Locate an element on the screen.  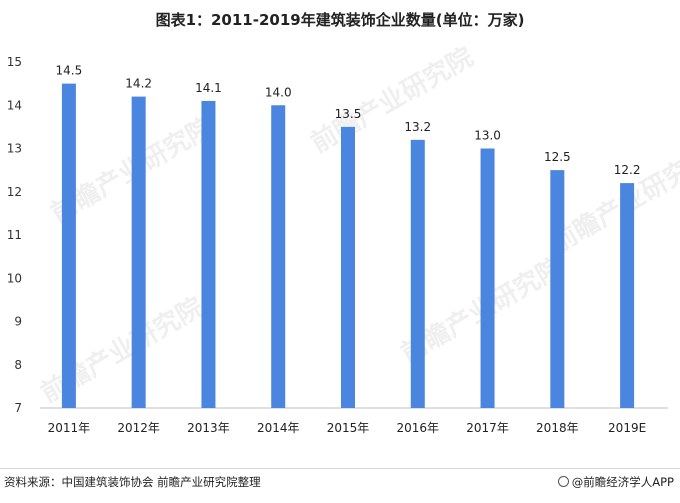
bar-value-label: 13.2 is located at coordinates (417, 127).